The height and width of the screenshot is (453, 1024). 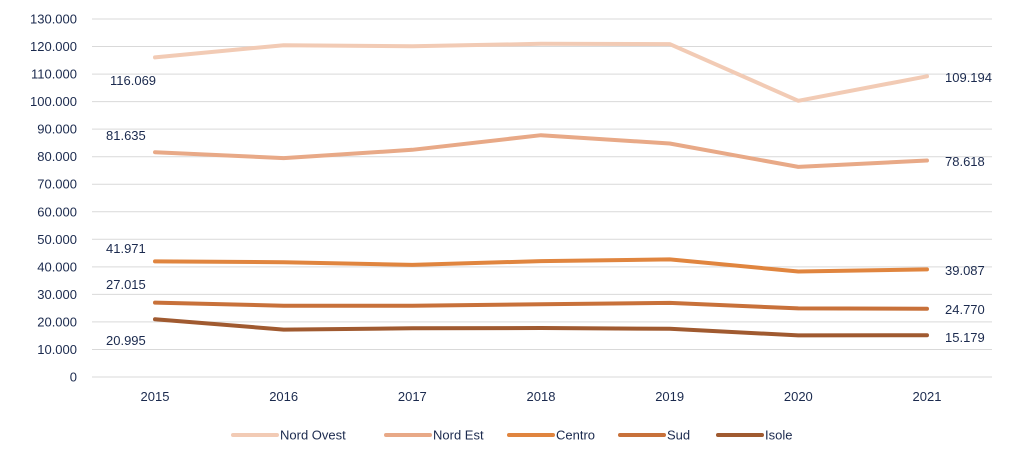 What do you see at coordinates (126, 248) in the screenshot?
I see `data-label-centro-first: 41.971` at bounding box center [126, 248].